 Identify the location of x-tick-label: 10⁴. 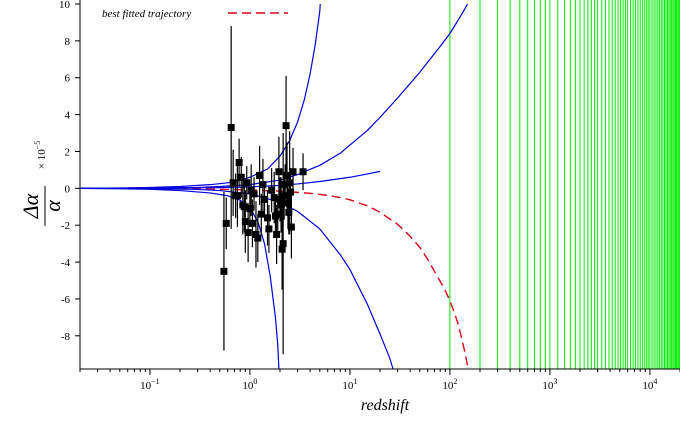
(649, 384).